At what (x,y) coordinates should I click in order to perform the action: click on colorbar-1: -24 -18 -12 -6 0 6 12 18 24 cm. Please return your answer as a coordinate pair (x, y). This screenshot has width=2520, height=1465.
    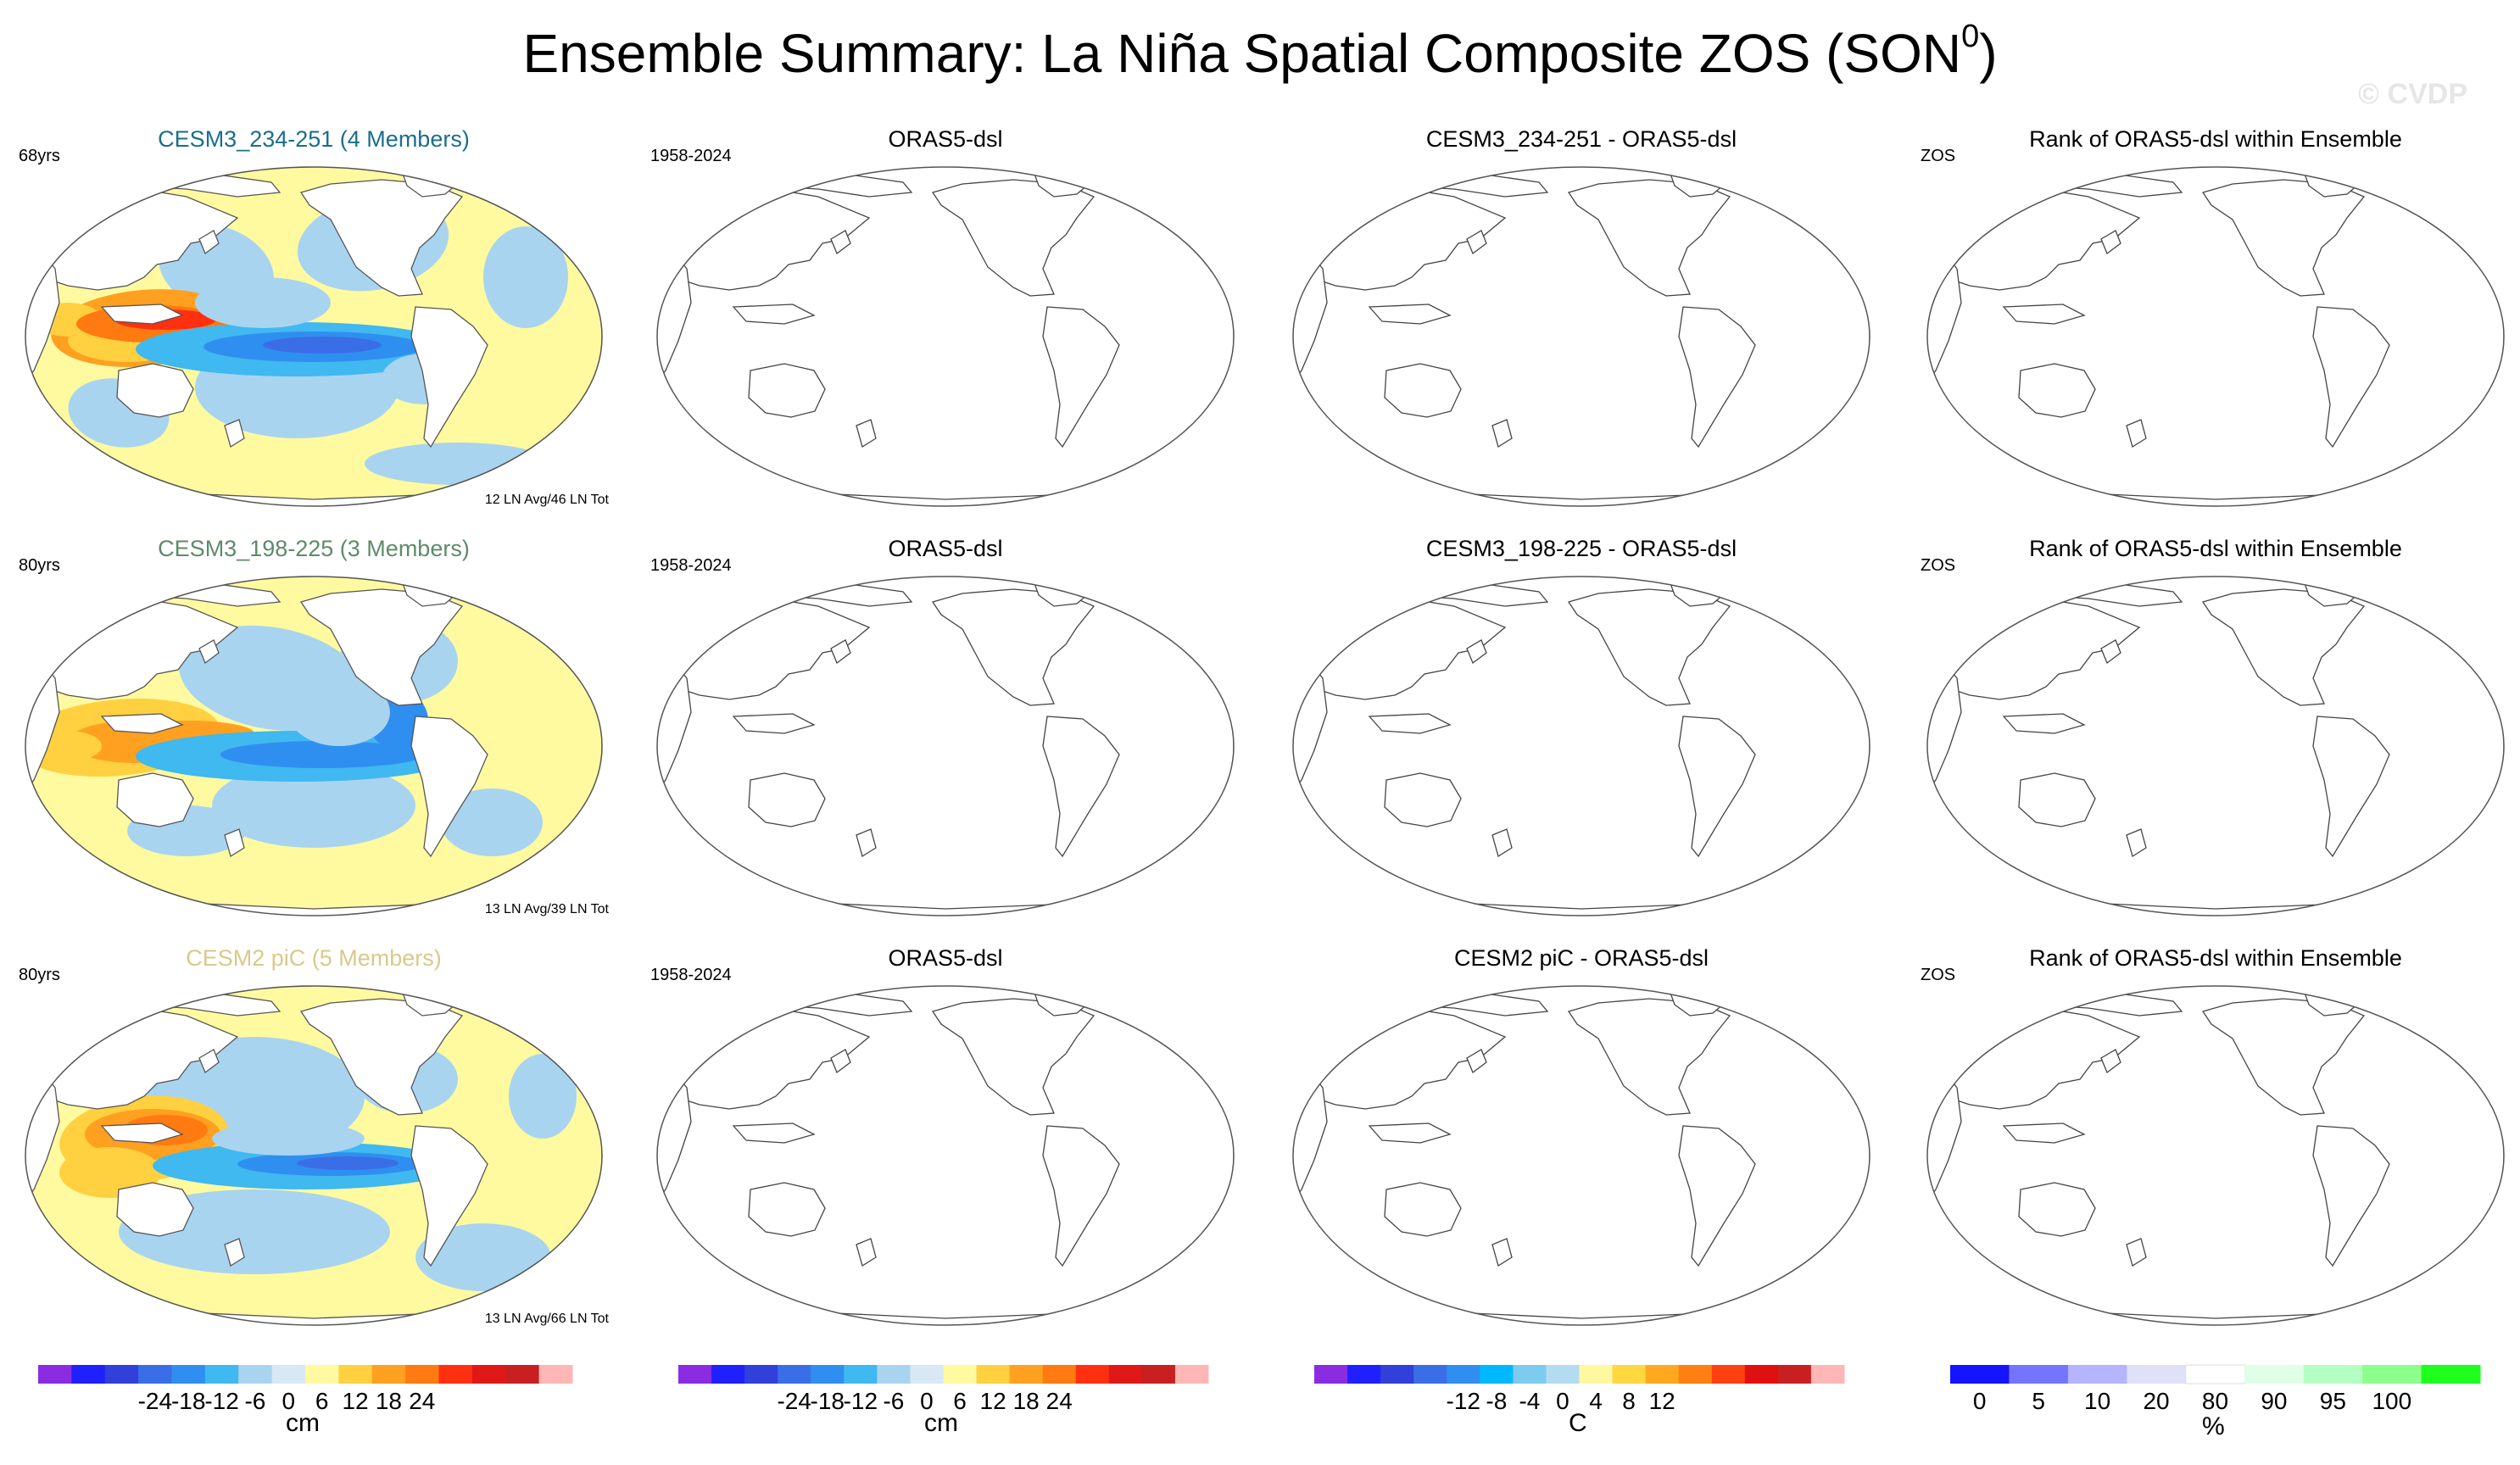
    Looking at the image, I should click on (305, 1401).